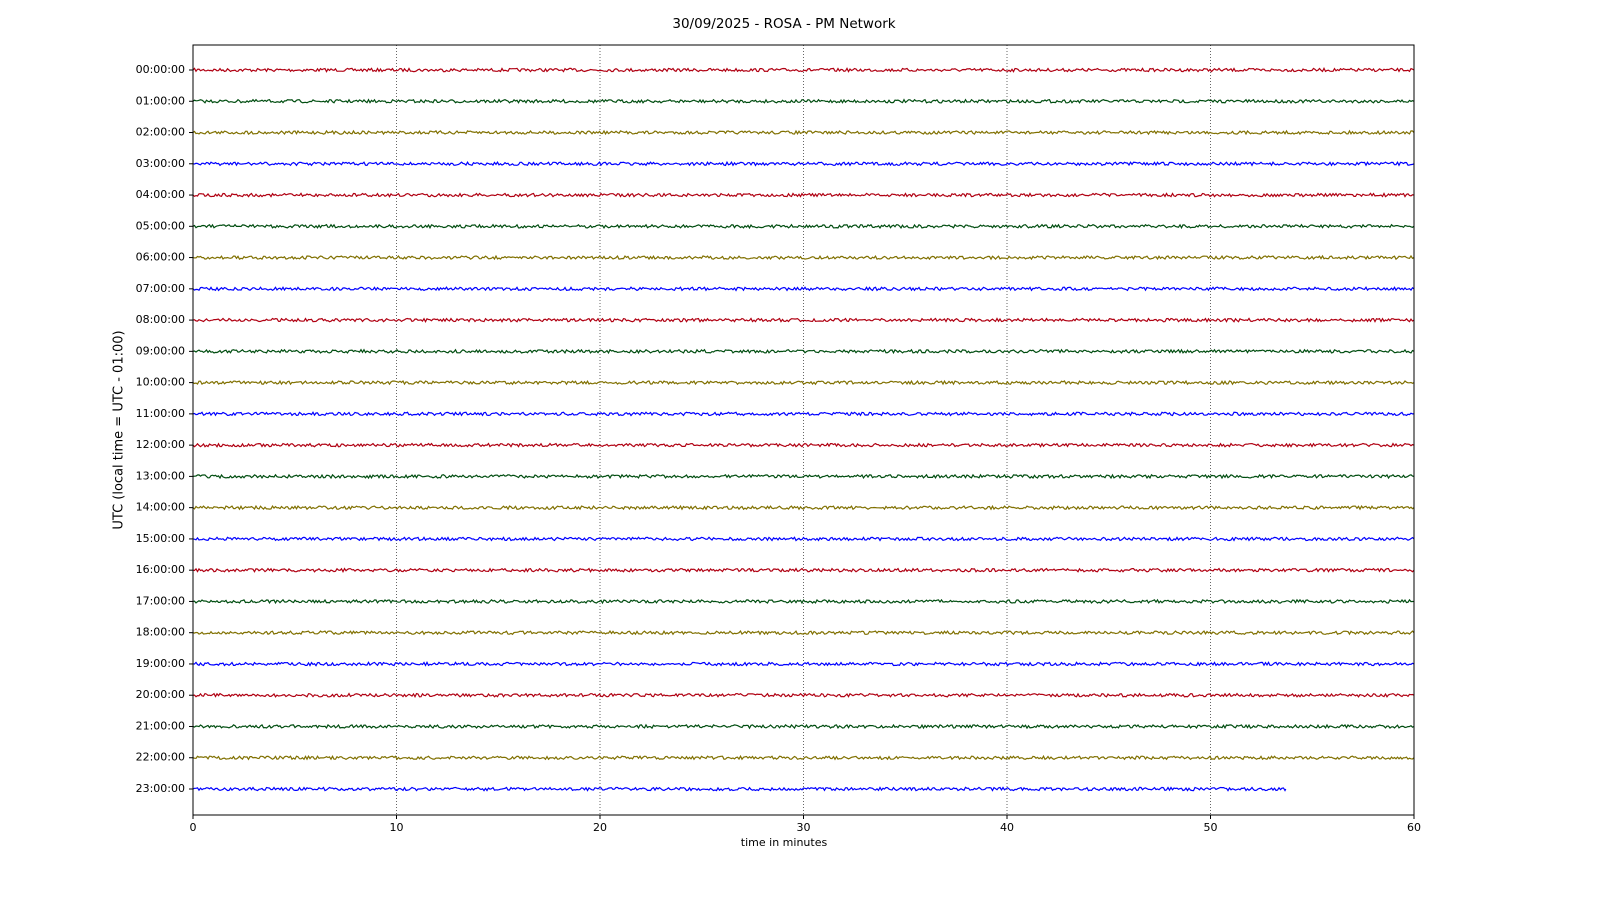 The height and width of the screenshot is (900, 1600). I want to click on y-tick-label: 12:00:00, so click(160, 444).